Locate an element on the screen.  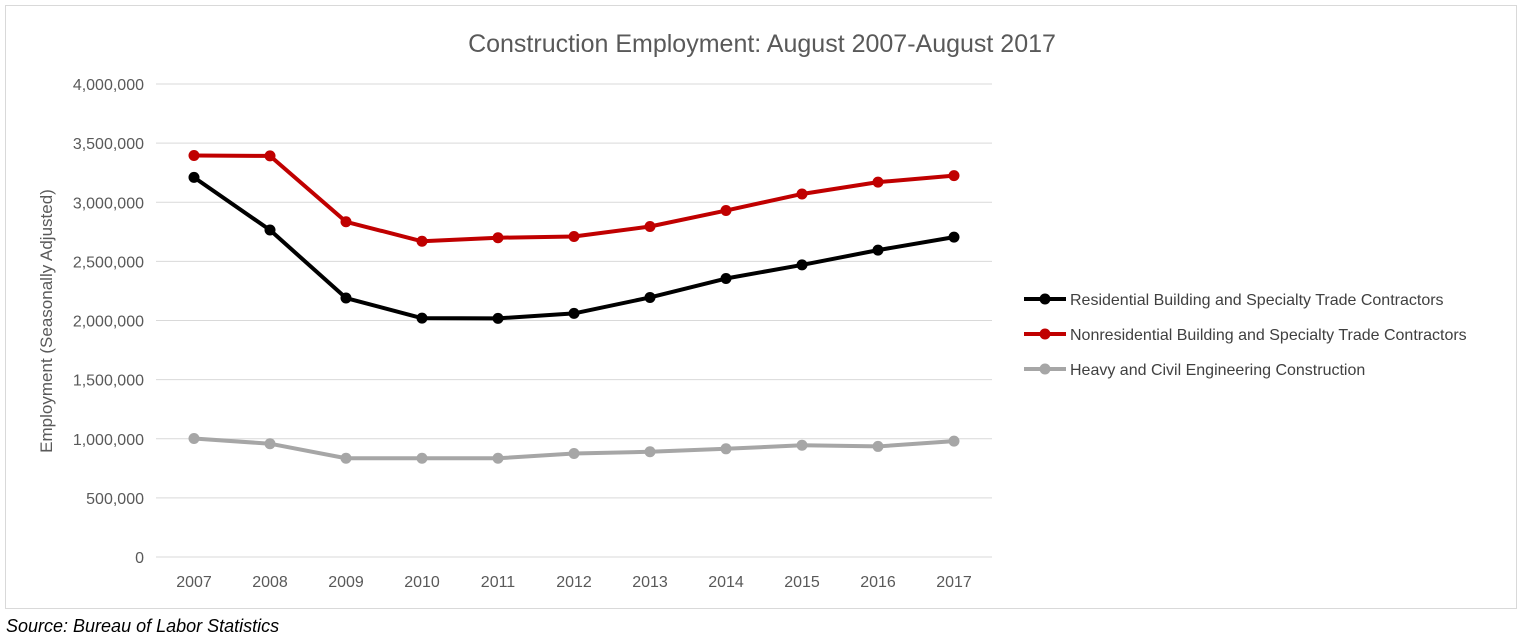
x-tick-label: 2010 is located at coordinates (422, 582).